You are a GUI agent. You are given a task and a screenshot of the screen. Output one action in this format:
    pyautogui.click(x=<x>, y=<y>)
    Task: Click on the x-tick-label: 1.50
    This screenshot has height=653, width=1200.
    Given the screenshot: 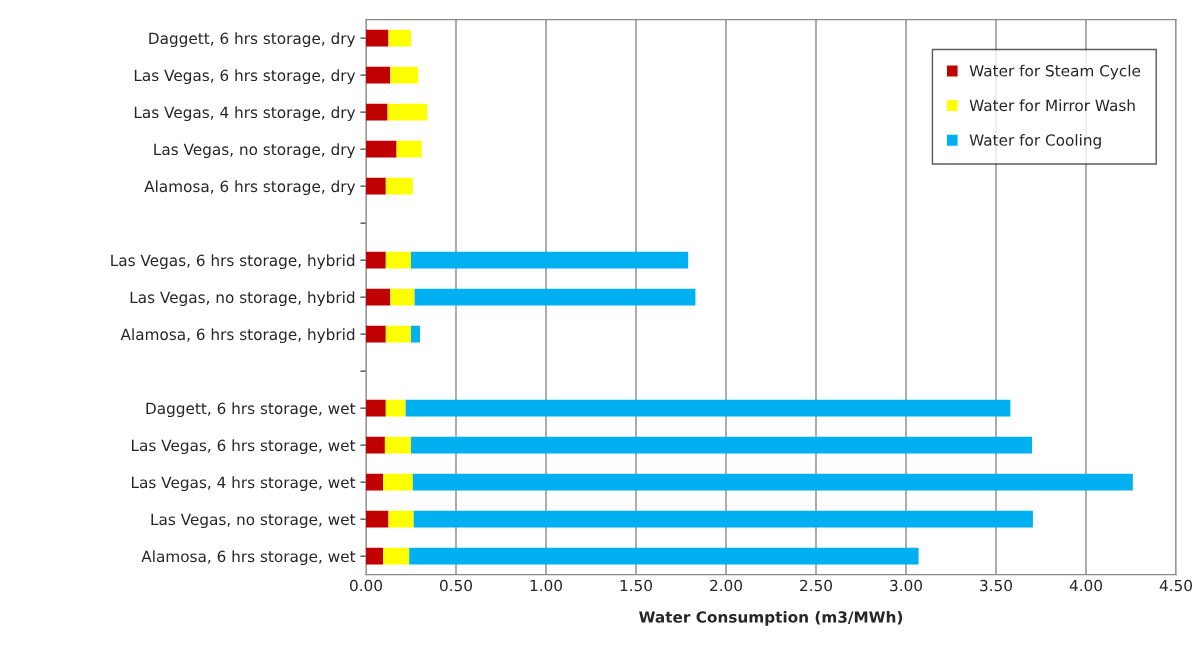 What is the action you would take?
    pyautogui.click(x=636, y=585)
    